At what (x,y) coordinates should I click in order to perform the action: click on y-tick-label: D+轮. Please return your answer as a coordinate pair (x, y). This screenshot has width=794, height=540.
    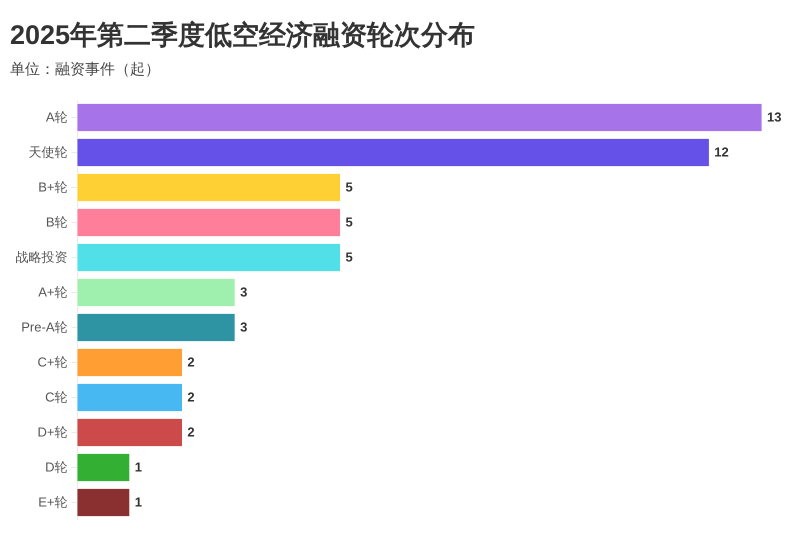
    Looking at the image, I should click on (53, 432).